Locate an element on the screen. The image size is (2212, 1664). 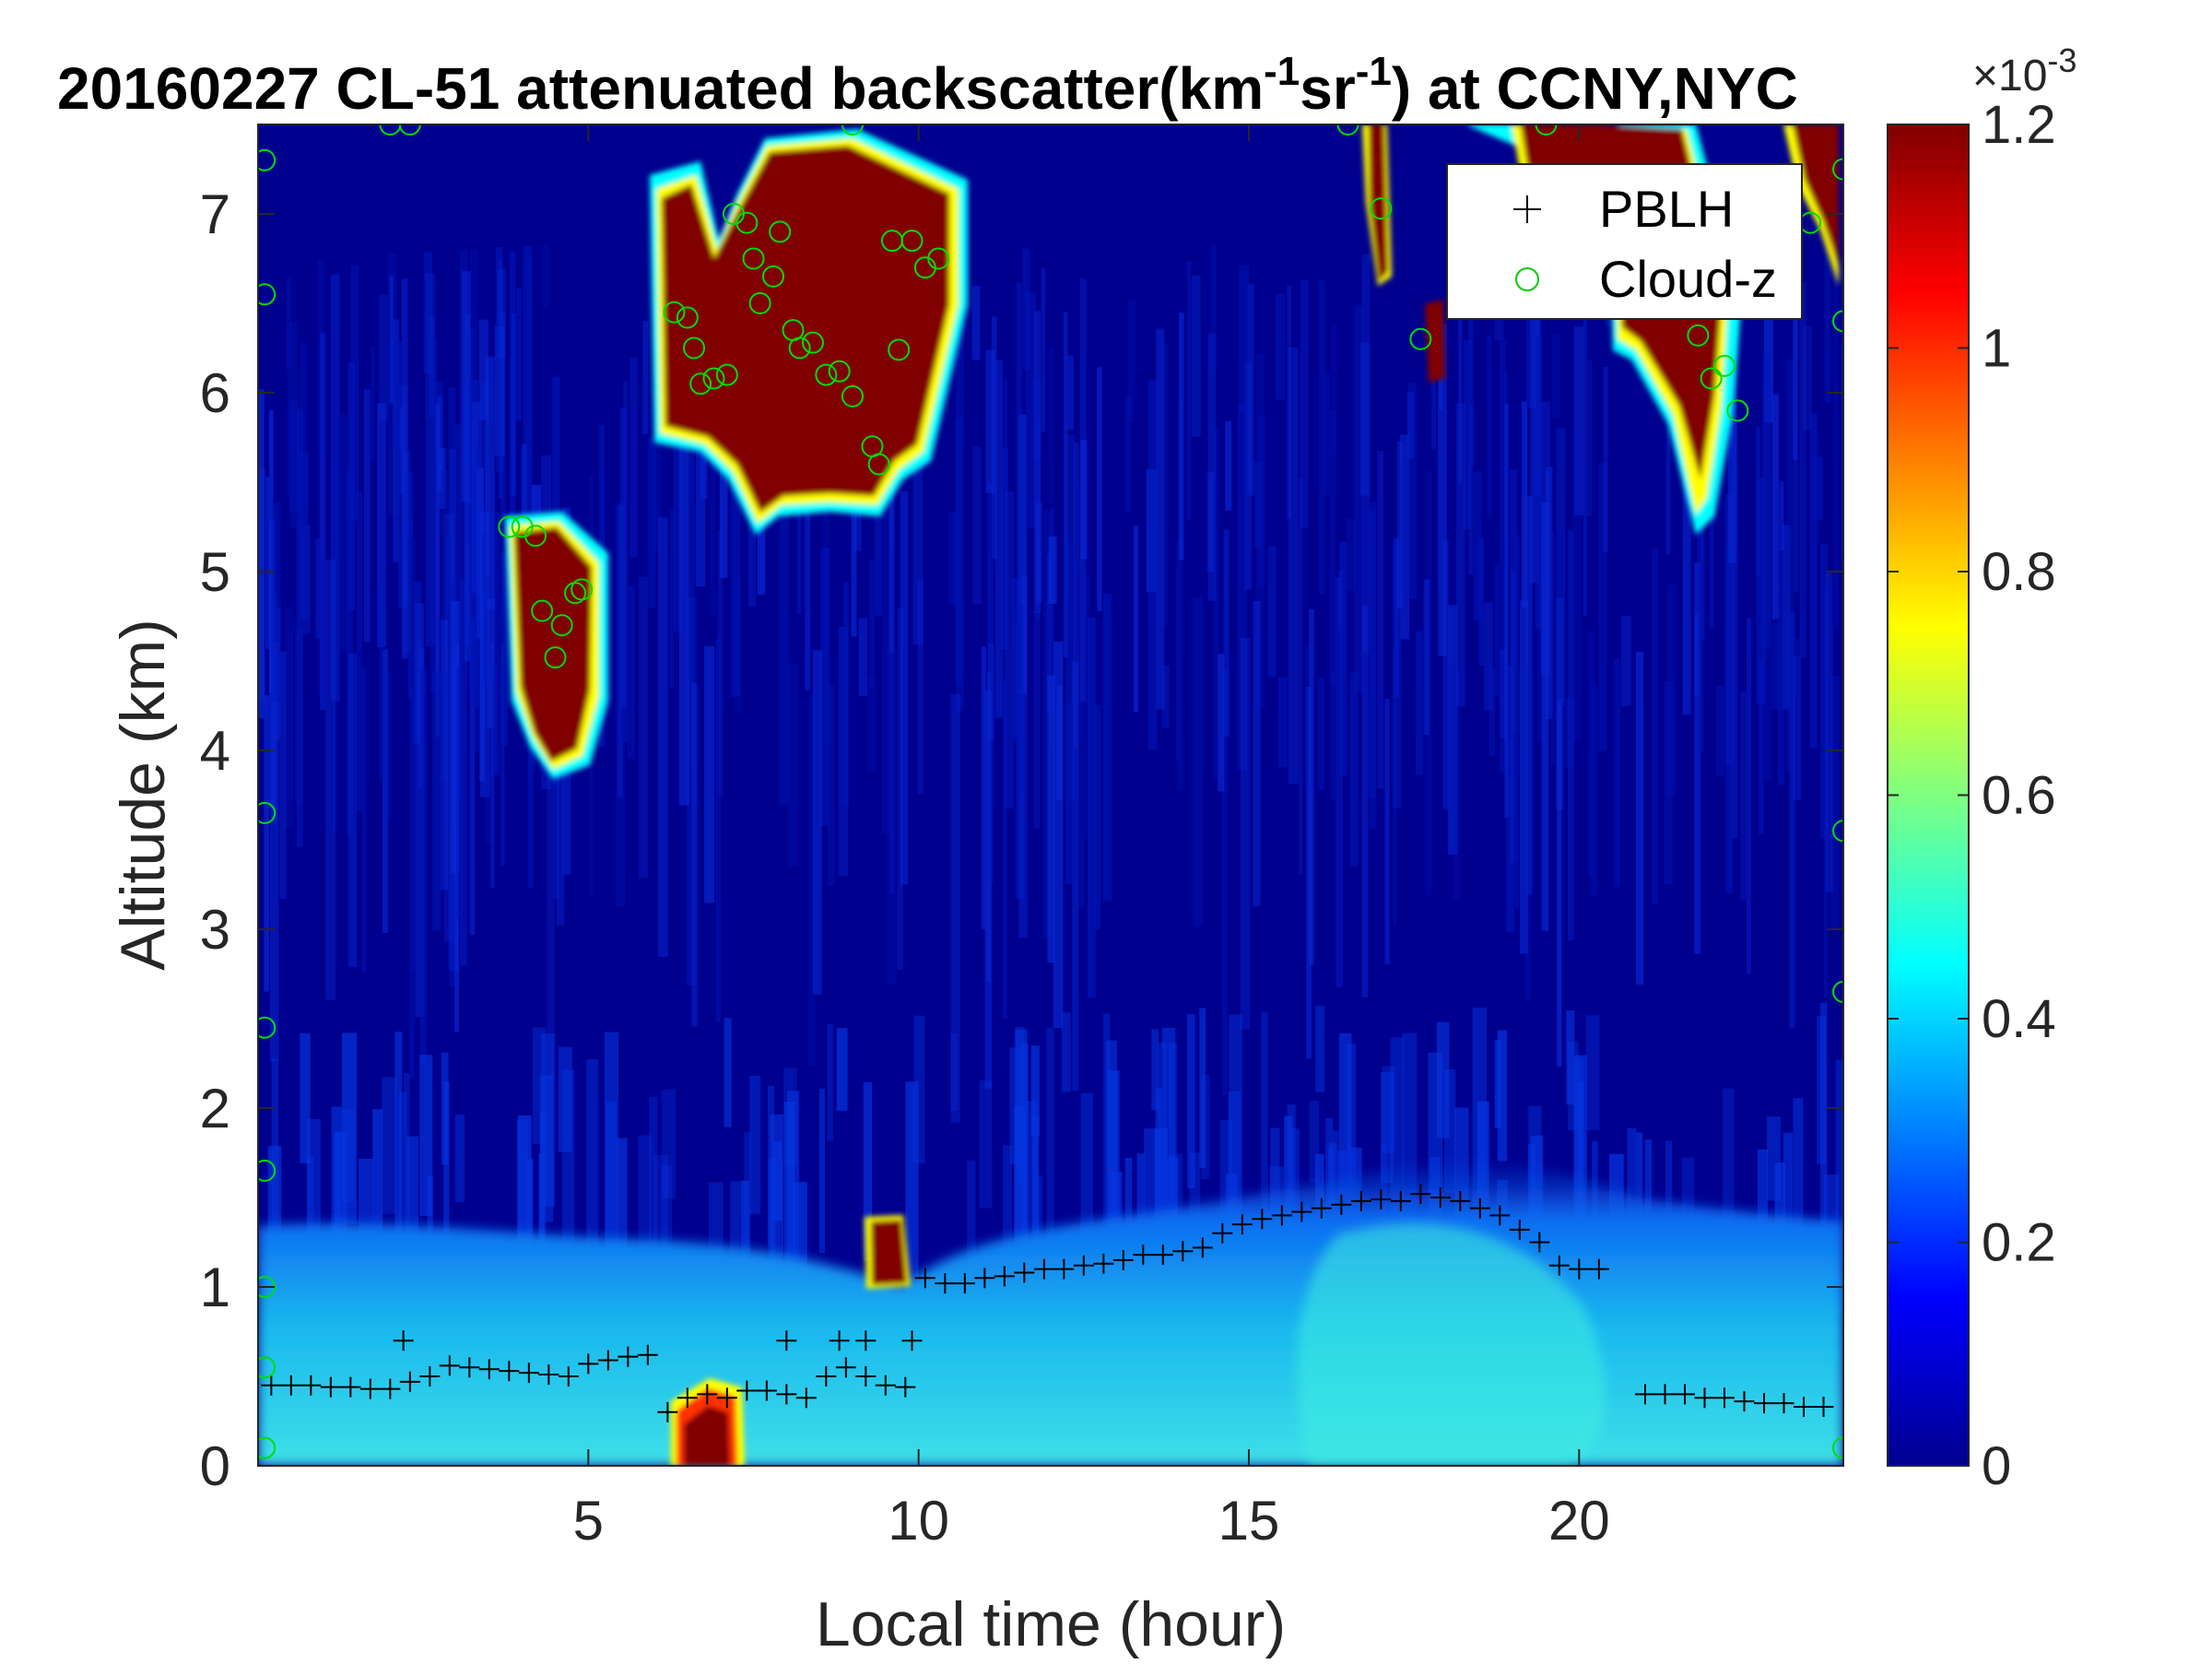
legend-cloudz-label: Cloud-z is located at coordinates (1688, 279).